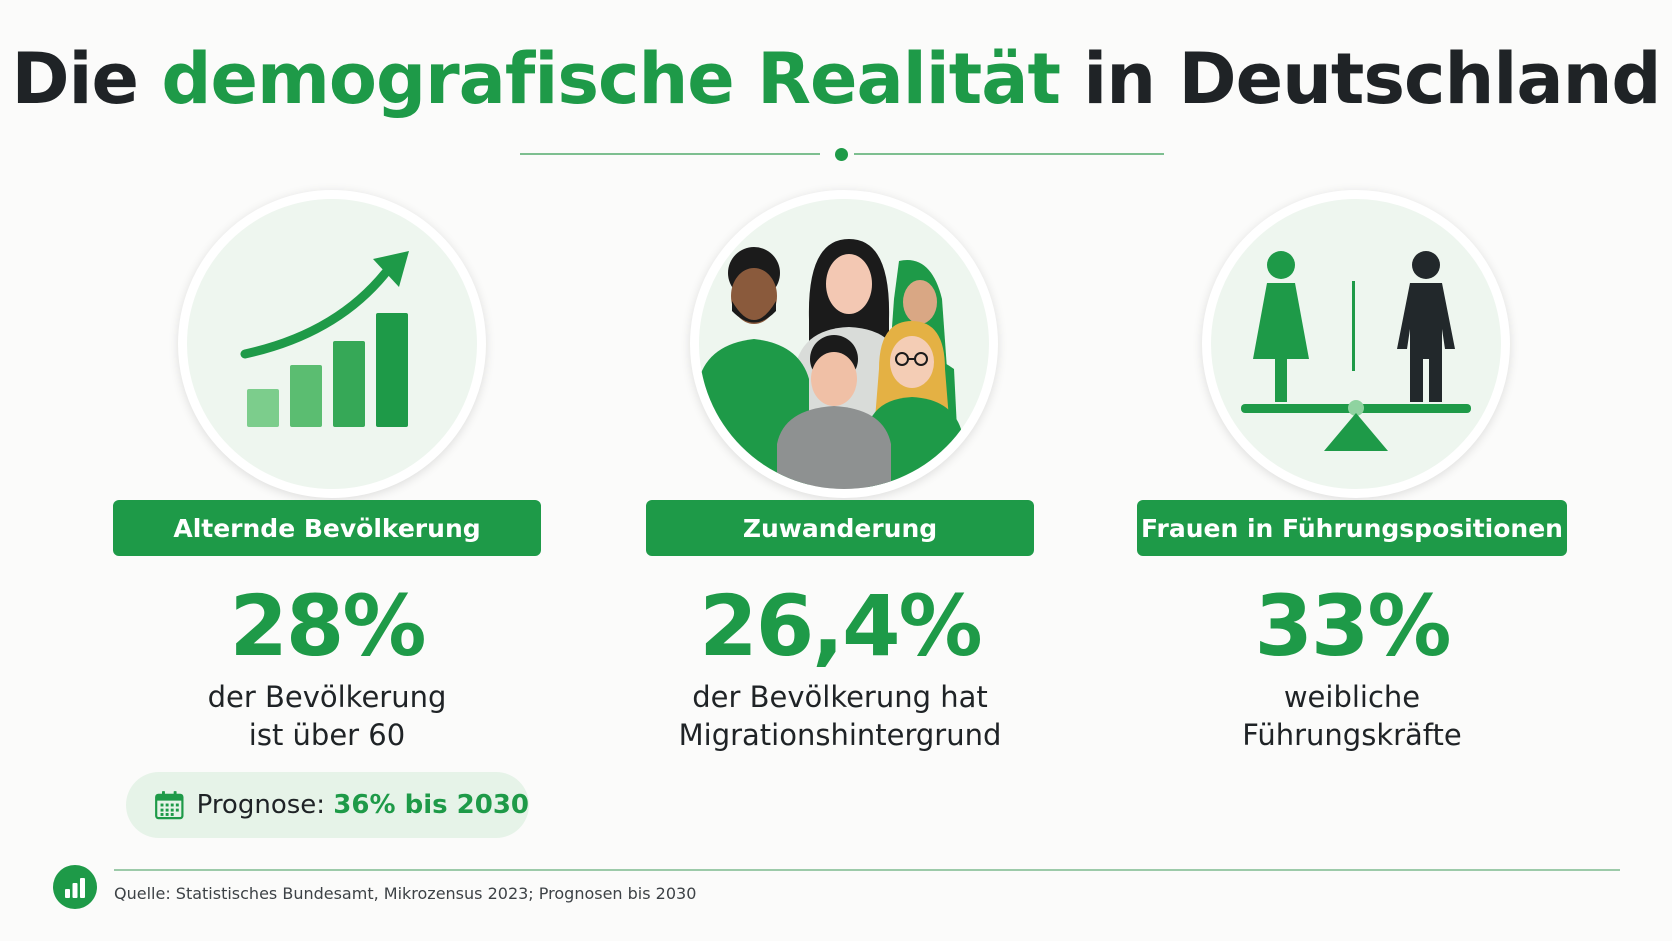  I want to click on forecast-badge: Prognose: 36% bis 2030, so click(327, 805).